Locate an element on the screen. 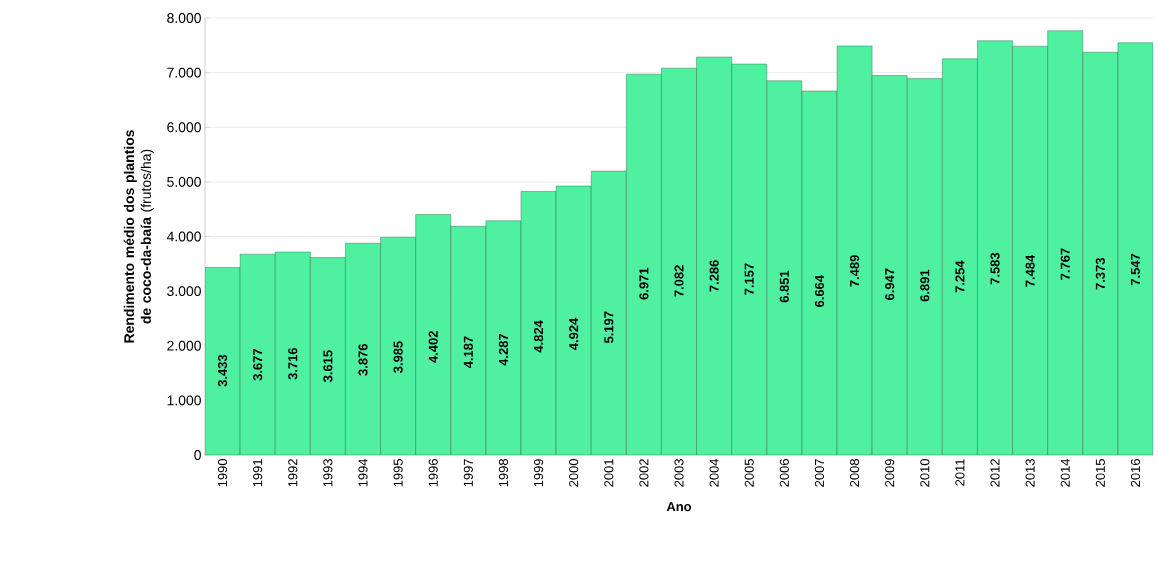 This screenshot has width=1158, height=573. x-tick-label: 1991 is located at coordinates (258, 473).